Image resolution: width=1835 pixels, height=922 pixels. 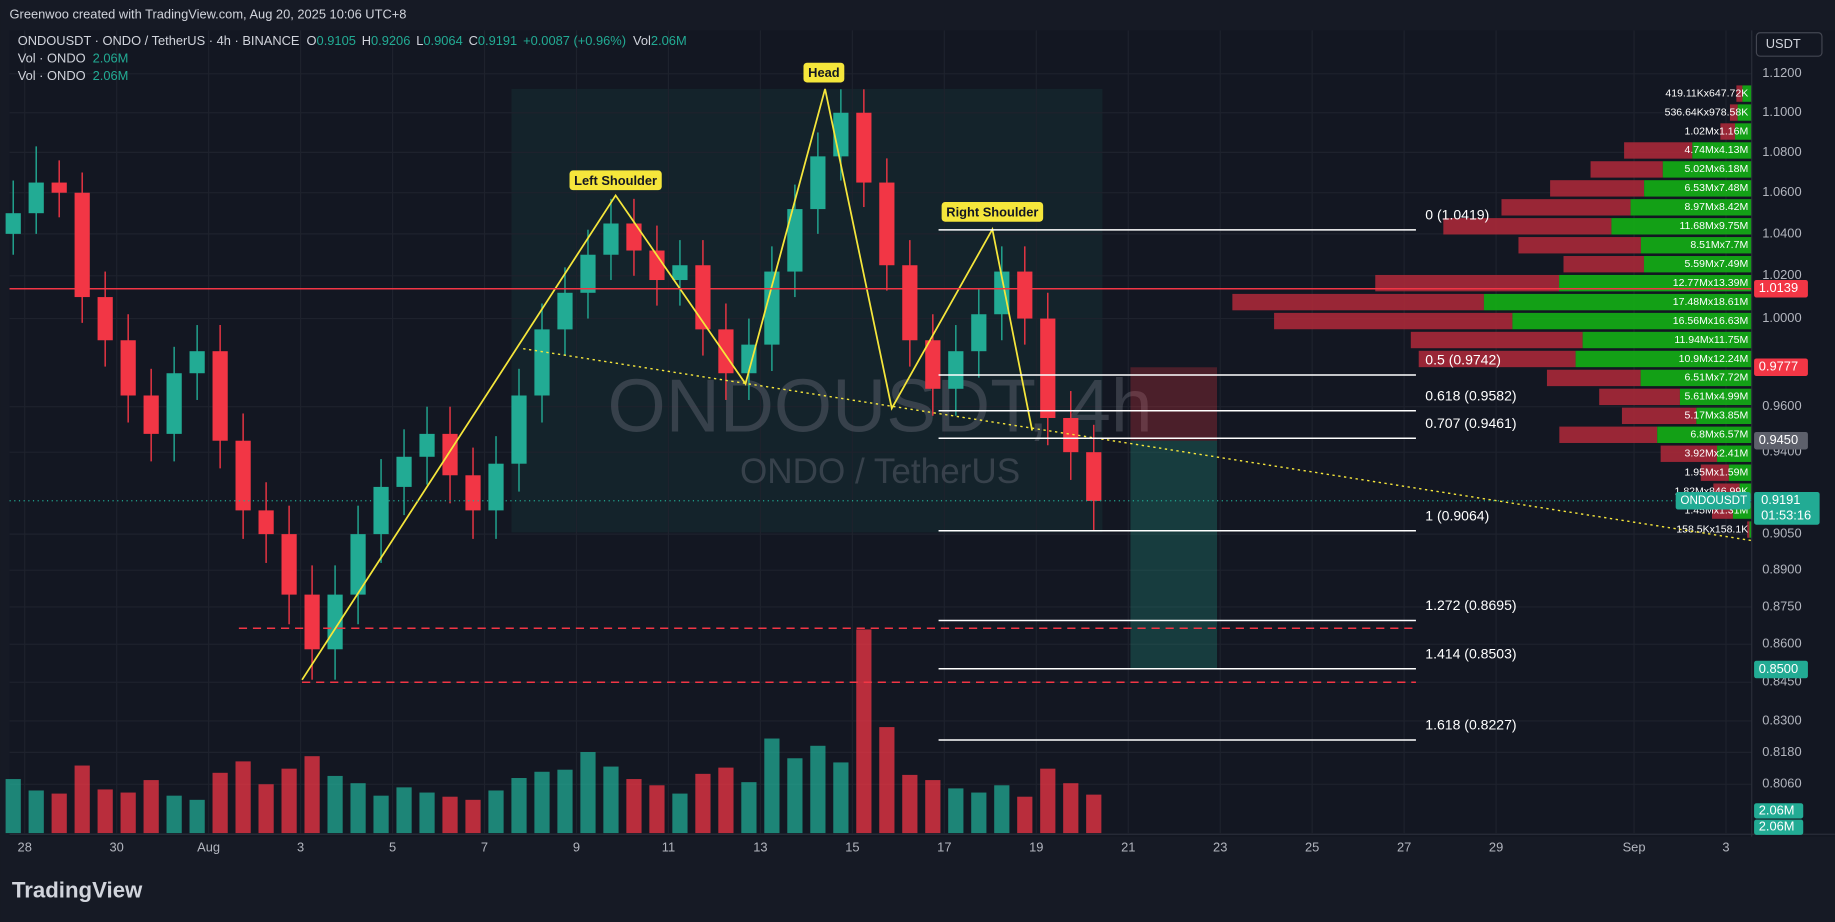 I want to click on ohlc-key: L, so click(x=419, y=41).